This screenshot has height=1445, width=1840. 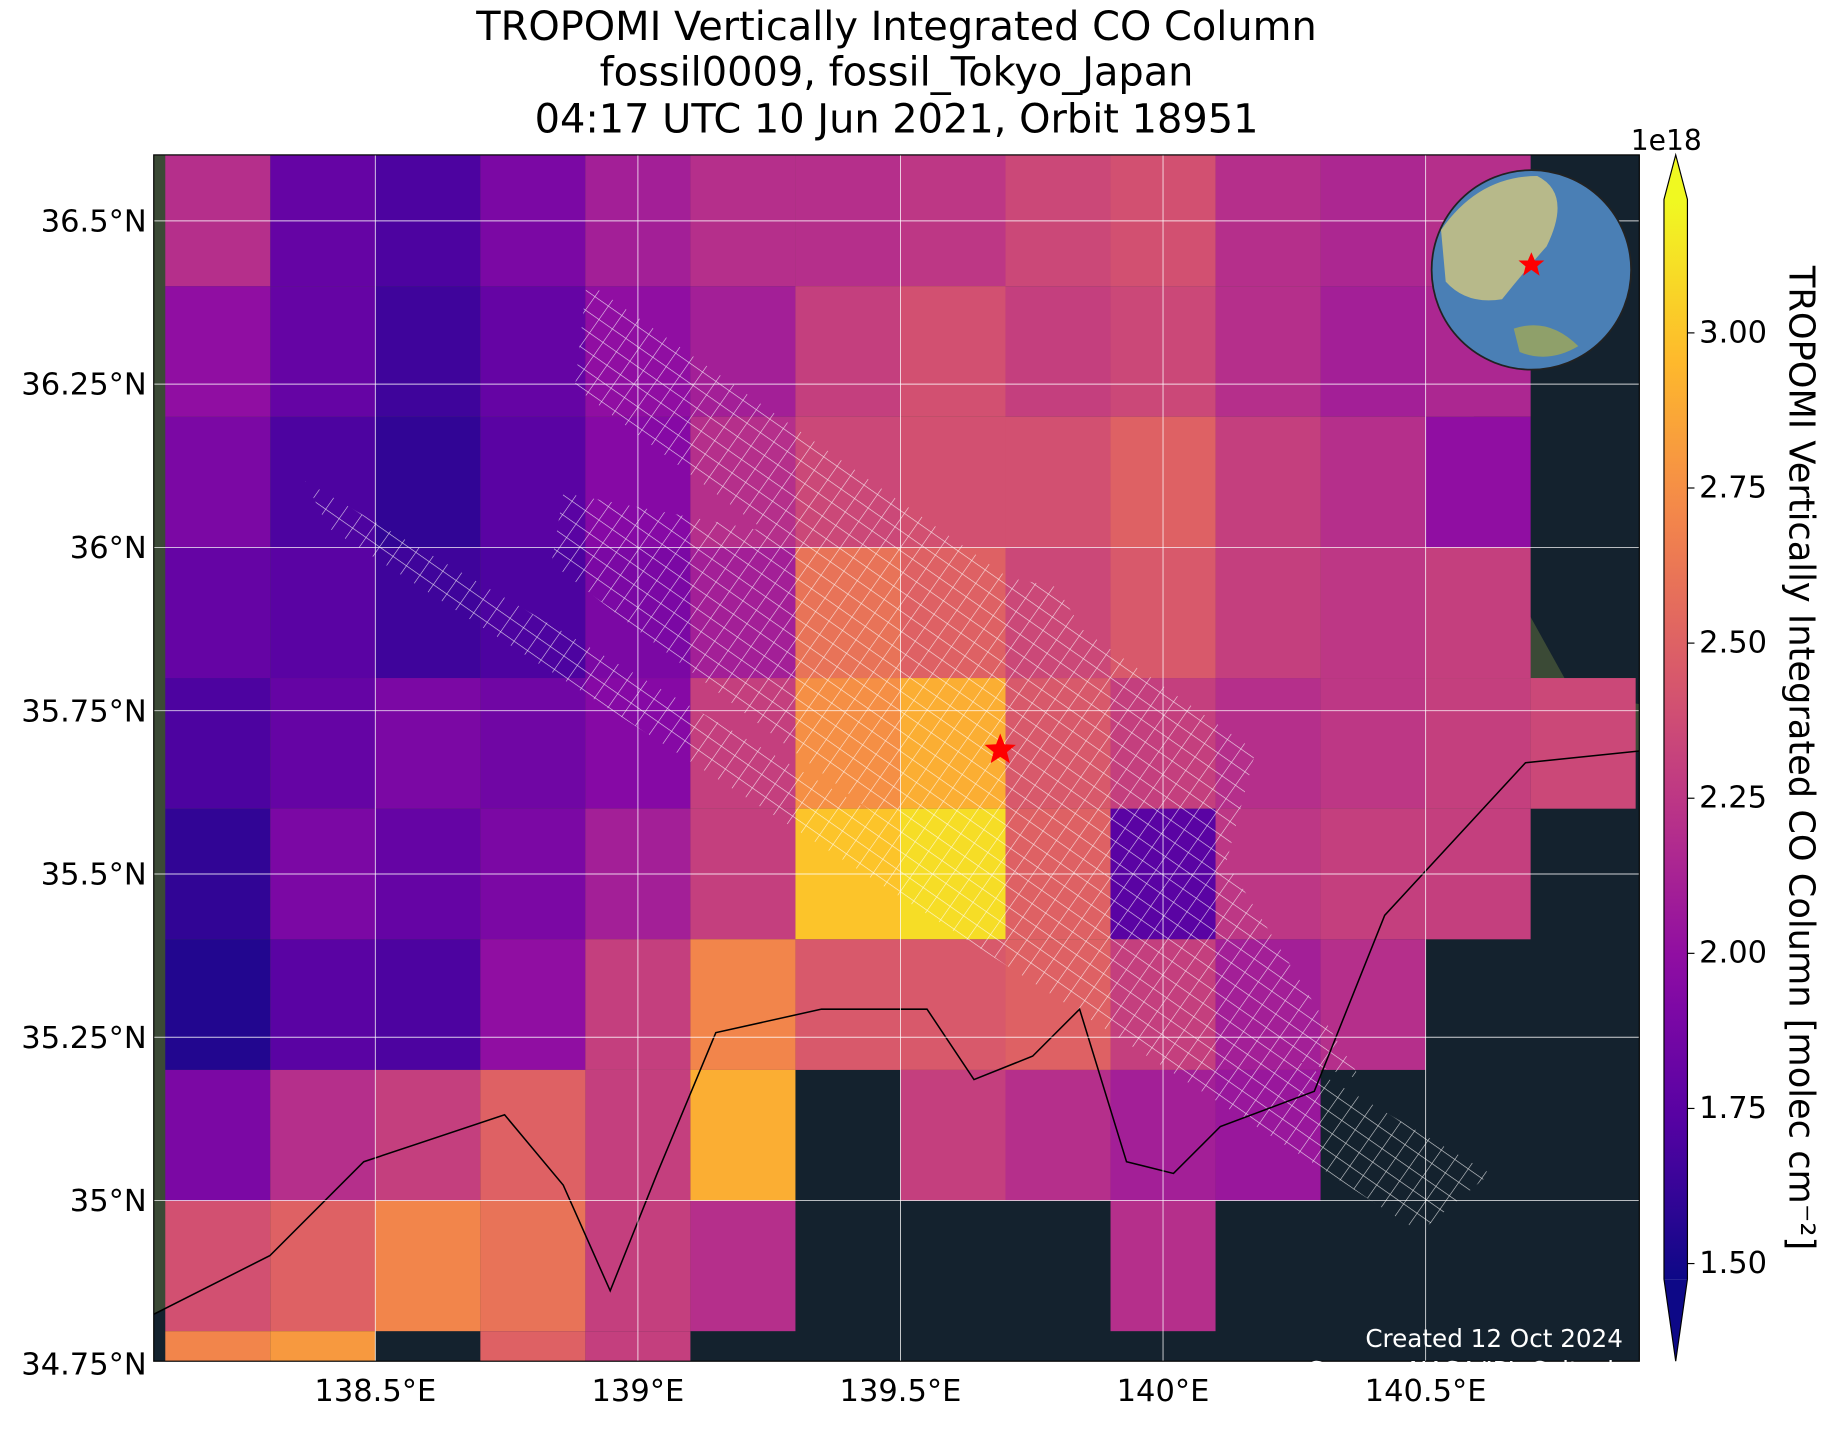 What do you see at coordinates (638, 1391) in the screenshot?
I see `x-tick-label: 139°E` at bounding box center [638, 1391].